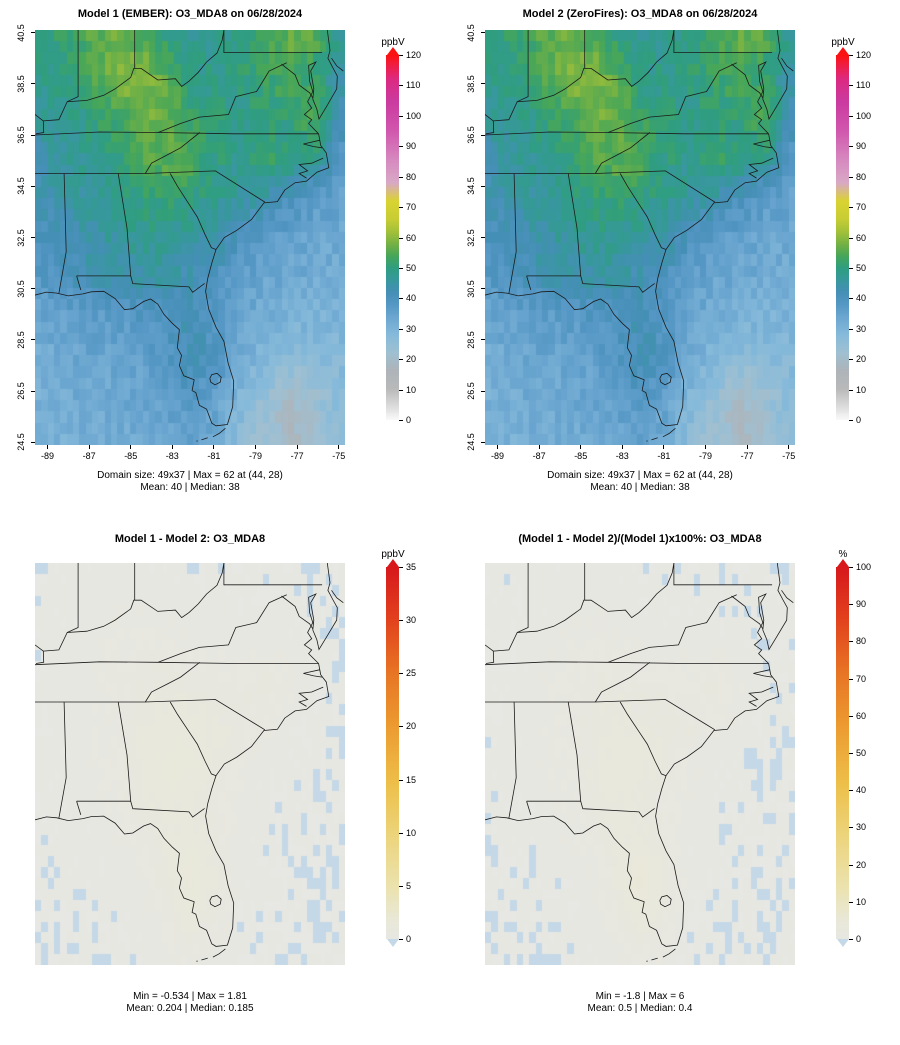 The width and height of the screenshot is (900, 1045). Describe the element at coordinates (471, 288) in the screenshot. I see `y-axis-tick-label: 30.5` at that location.